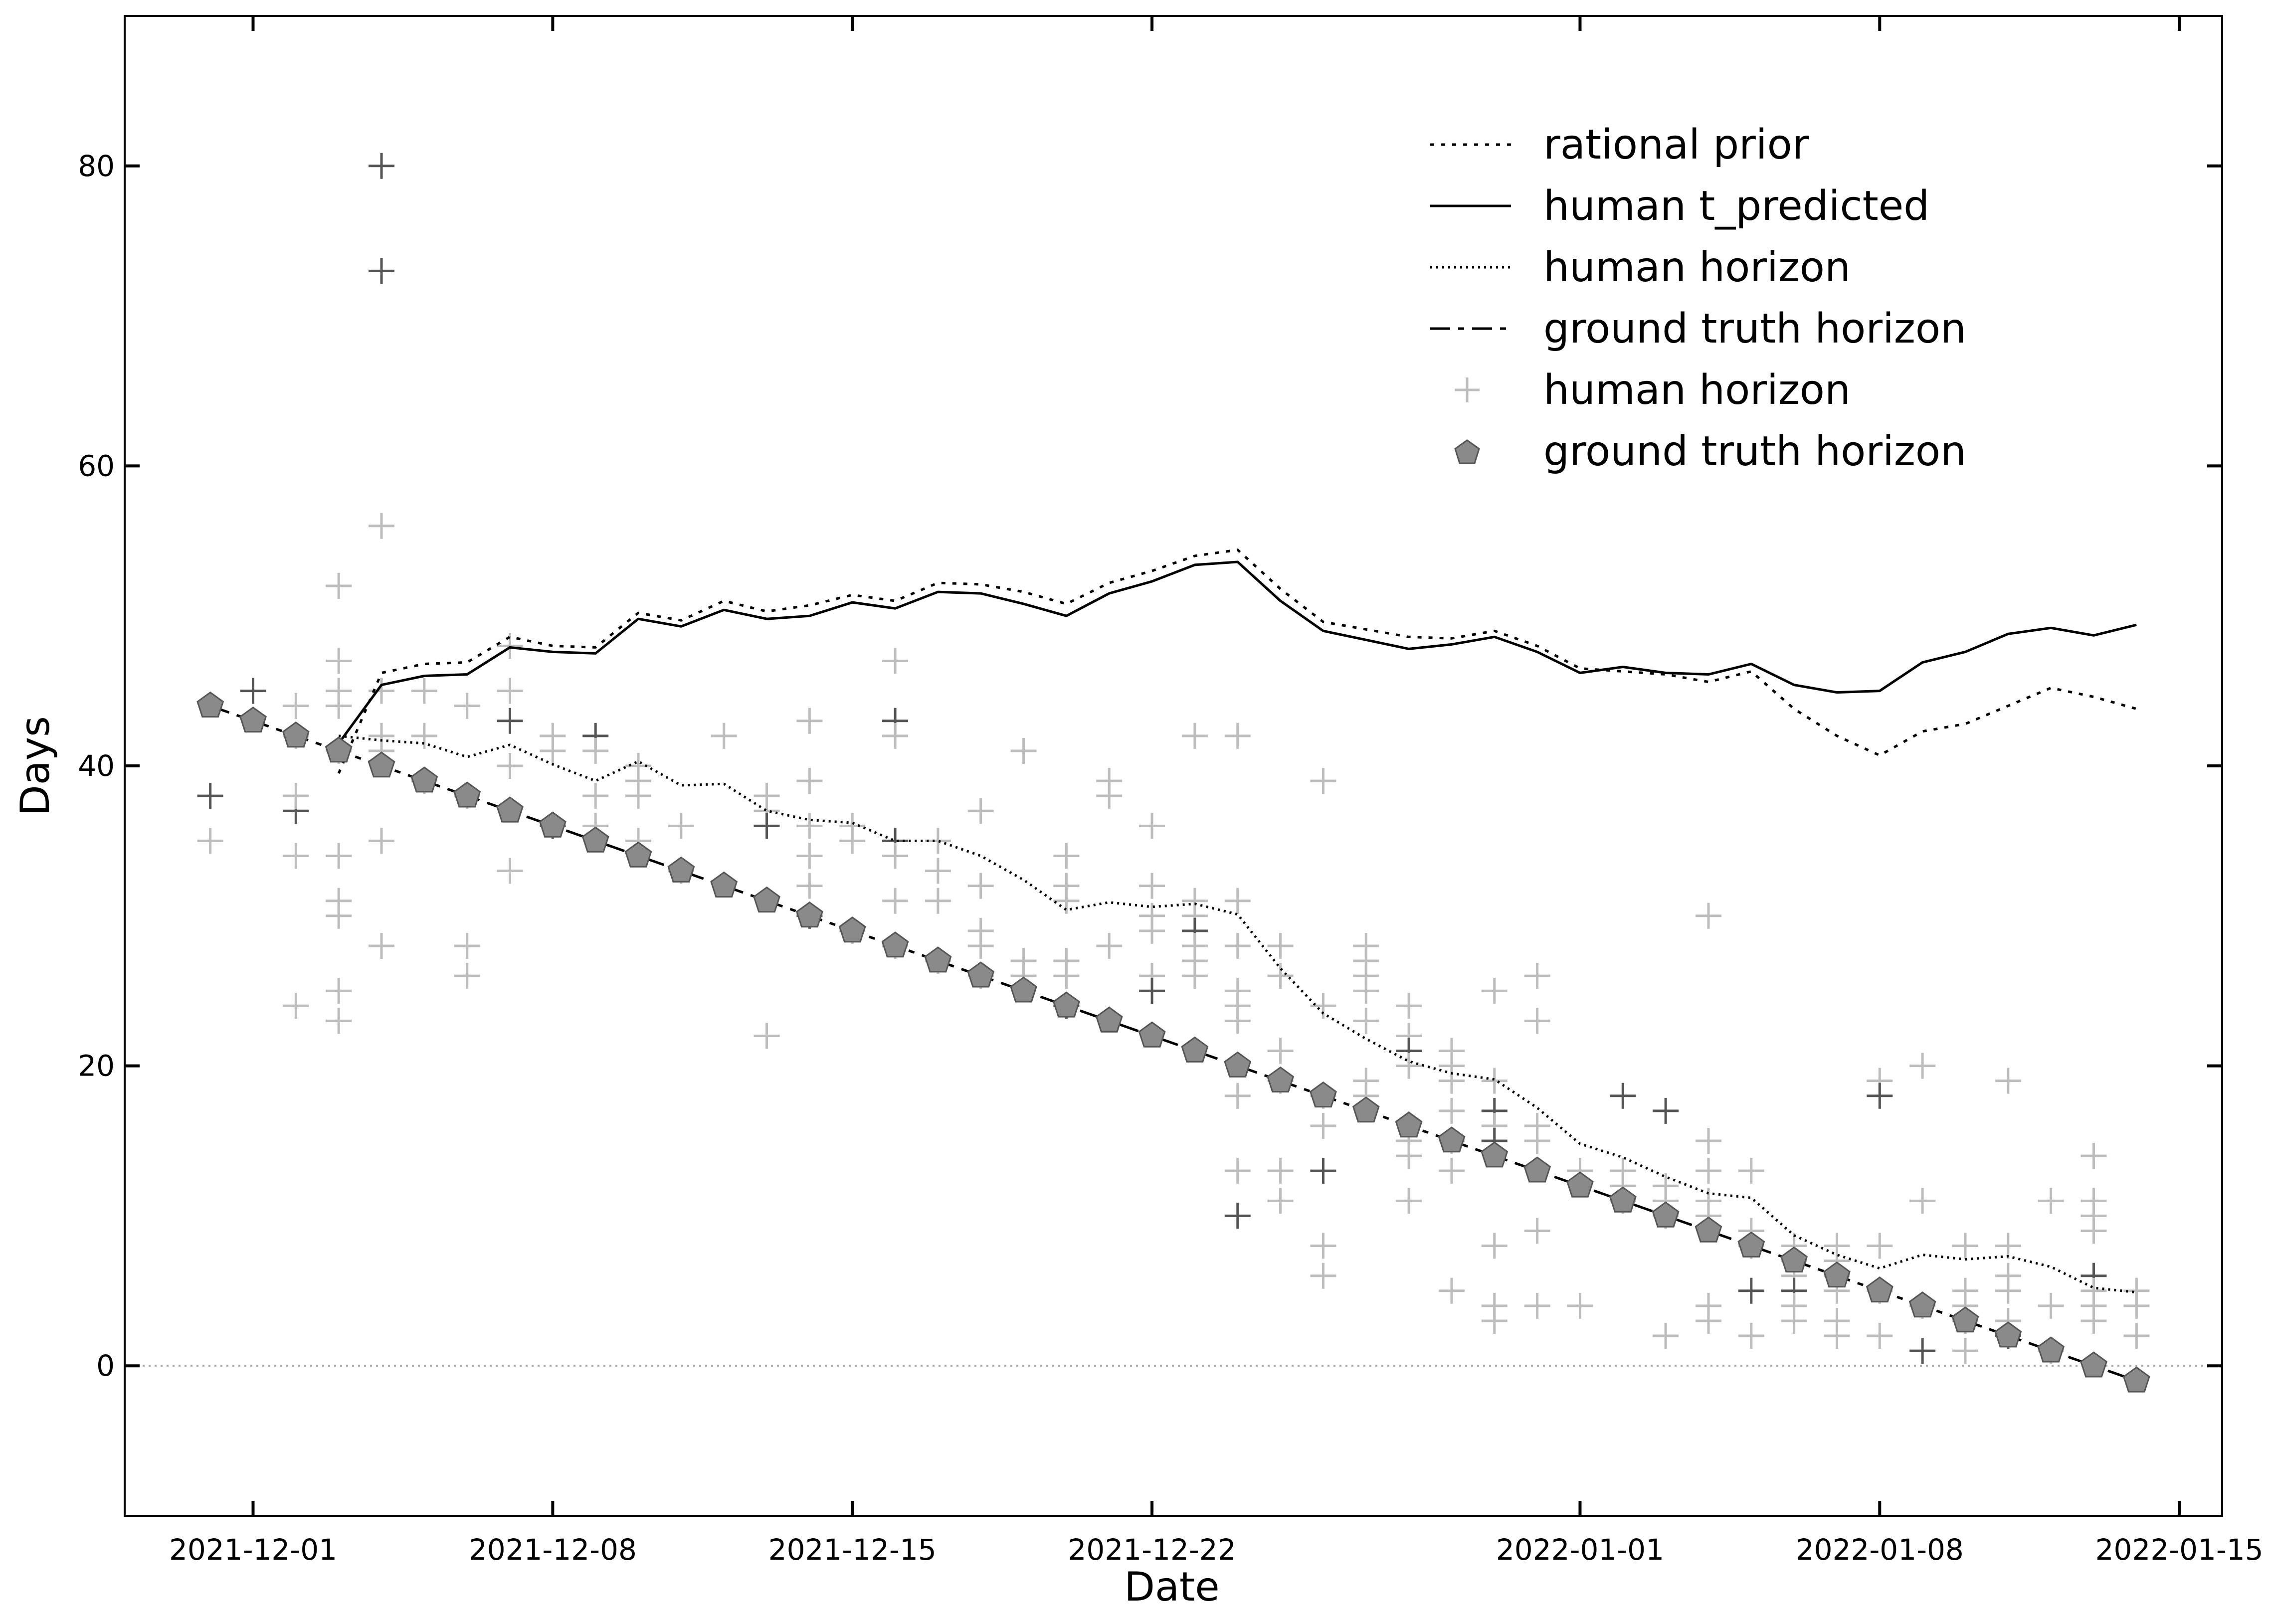  I want to click on legend-label-human-horizon-plus: human horizon, so click(1697, 390).